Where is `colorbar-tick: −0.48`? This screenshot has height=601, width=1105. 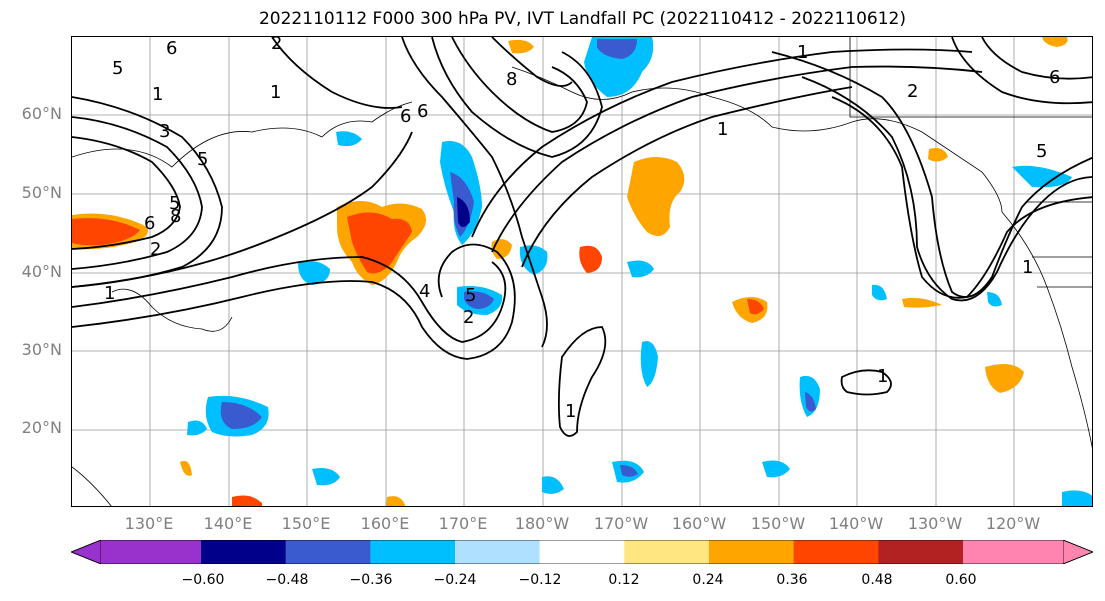 colorbar-tick: −0.48 is located at coordinates (287, 580).